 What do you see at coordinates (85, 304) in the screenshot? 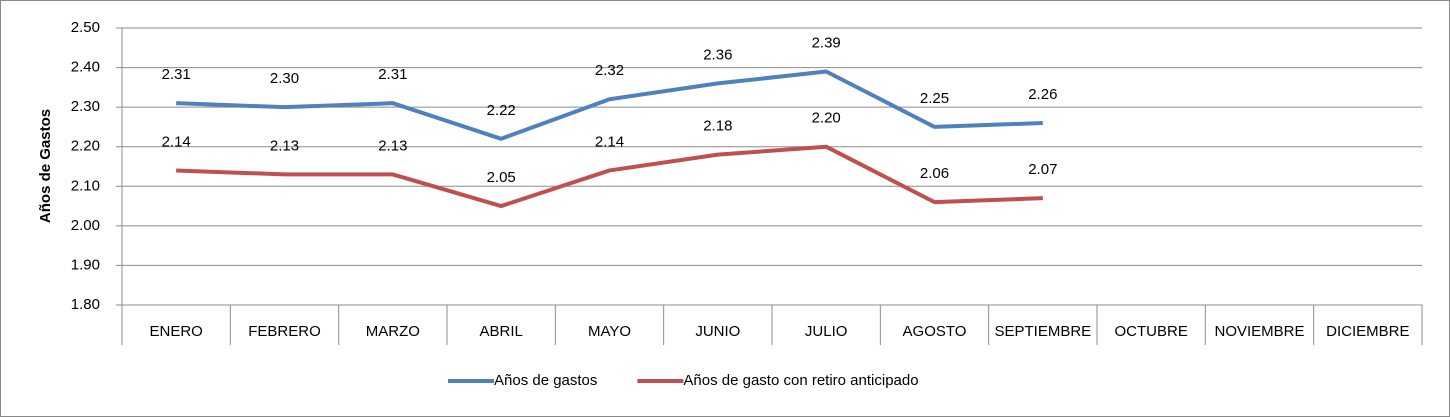
I see `y-tick-label: 1.80` at bounding box center [85, 304].